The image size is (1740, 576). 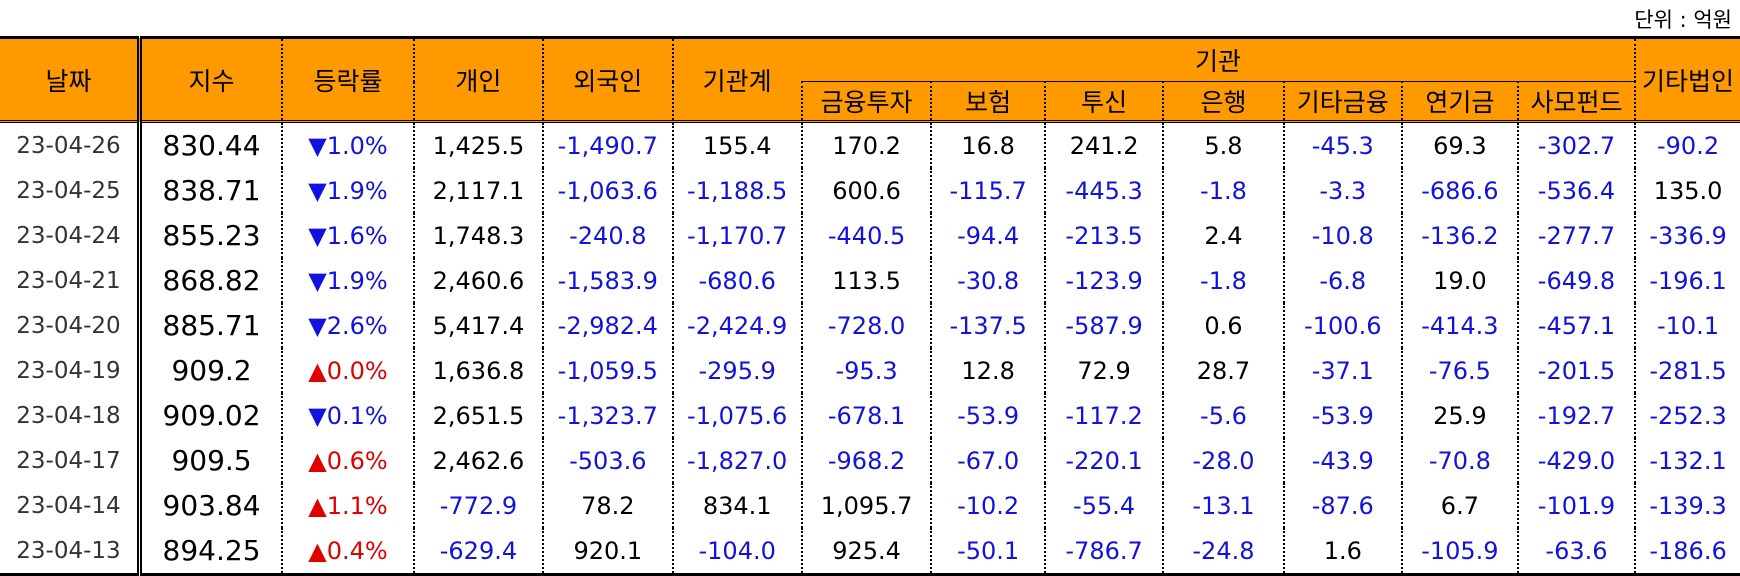 What do you see at coordinates (987, 190) in the screenshot?
I see `cell-value: -115.7` at bounding box center [987, 190].